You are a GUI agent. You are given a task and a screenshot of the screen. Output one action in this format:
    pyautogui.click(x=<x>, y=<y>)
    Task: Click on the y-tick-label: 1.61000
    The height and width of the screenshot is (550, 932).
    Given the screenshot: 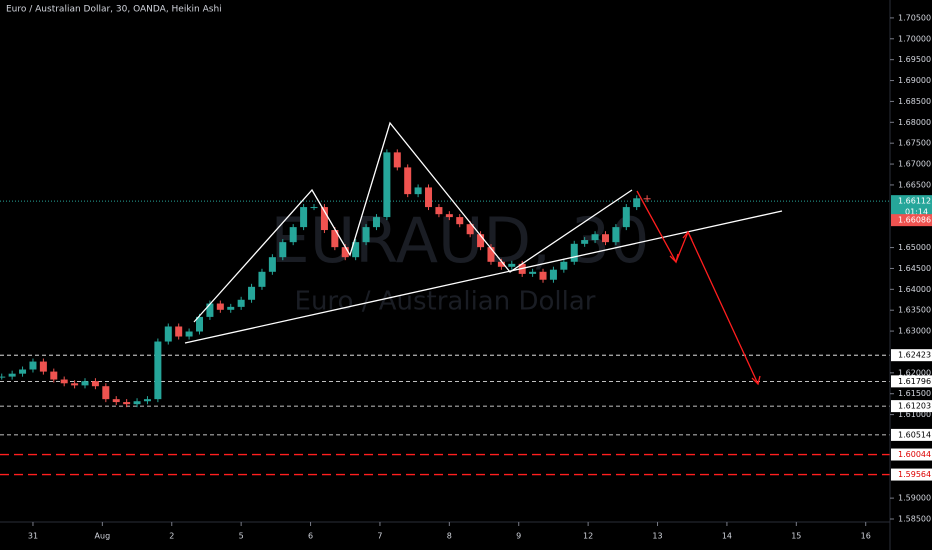 What is the action you would take?
    pyautogui.click(x=914, y=414)
    